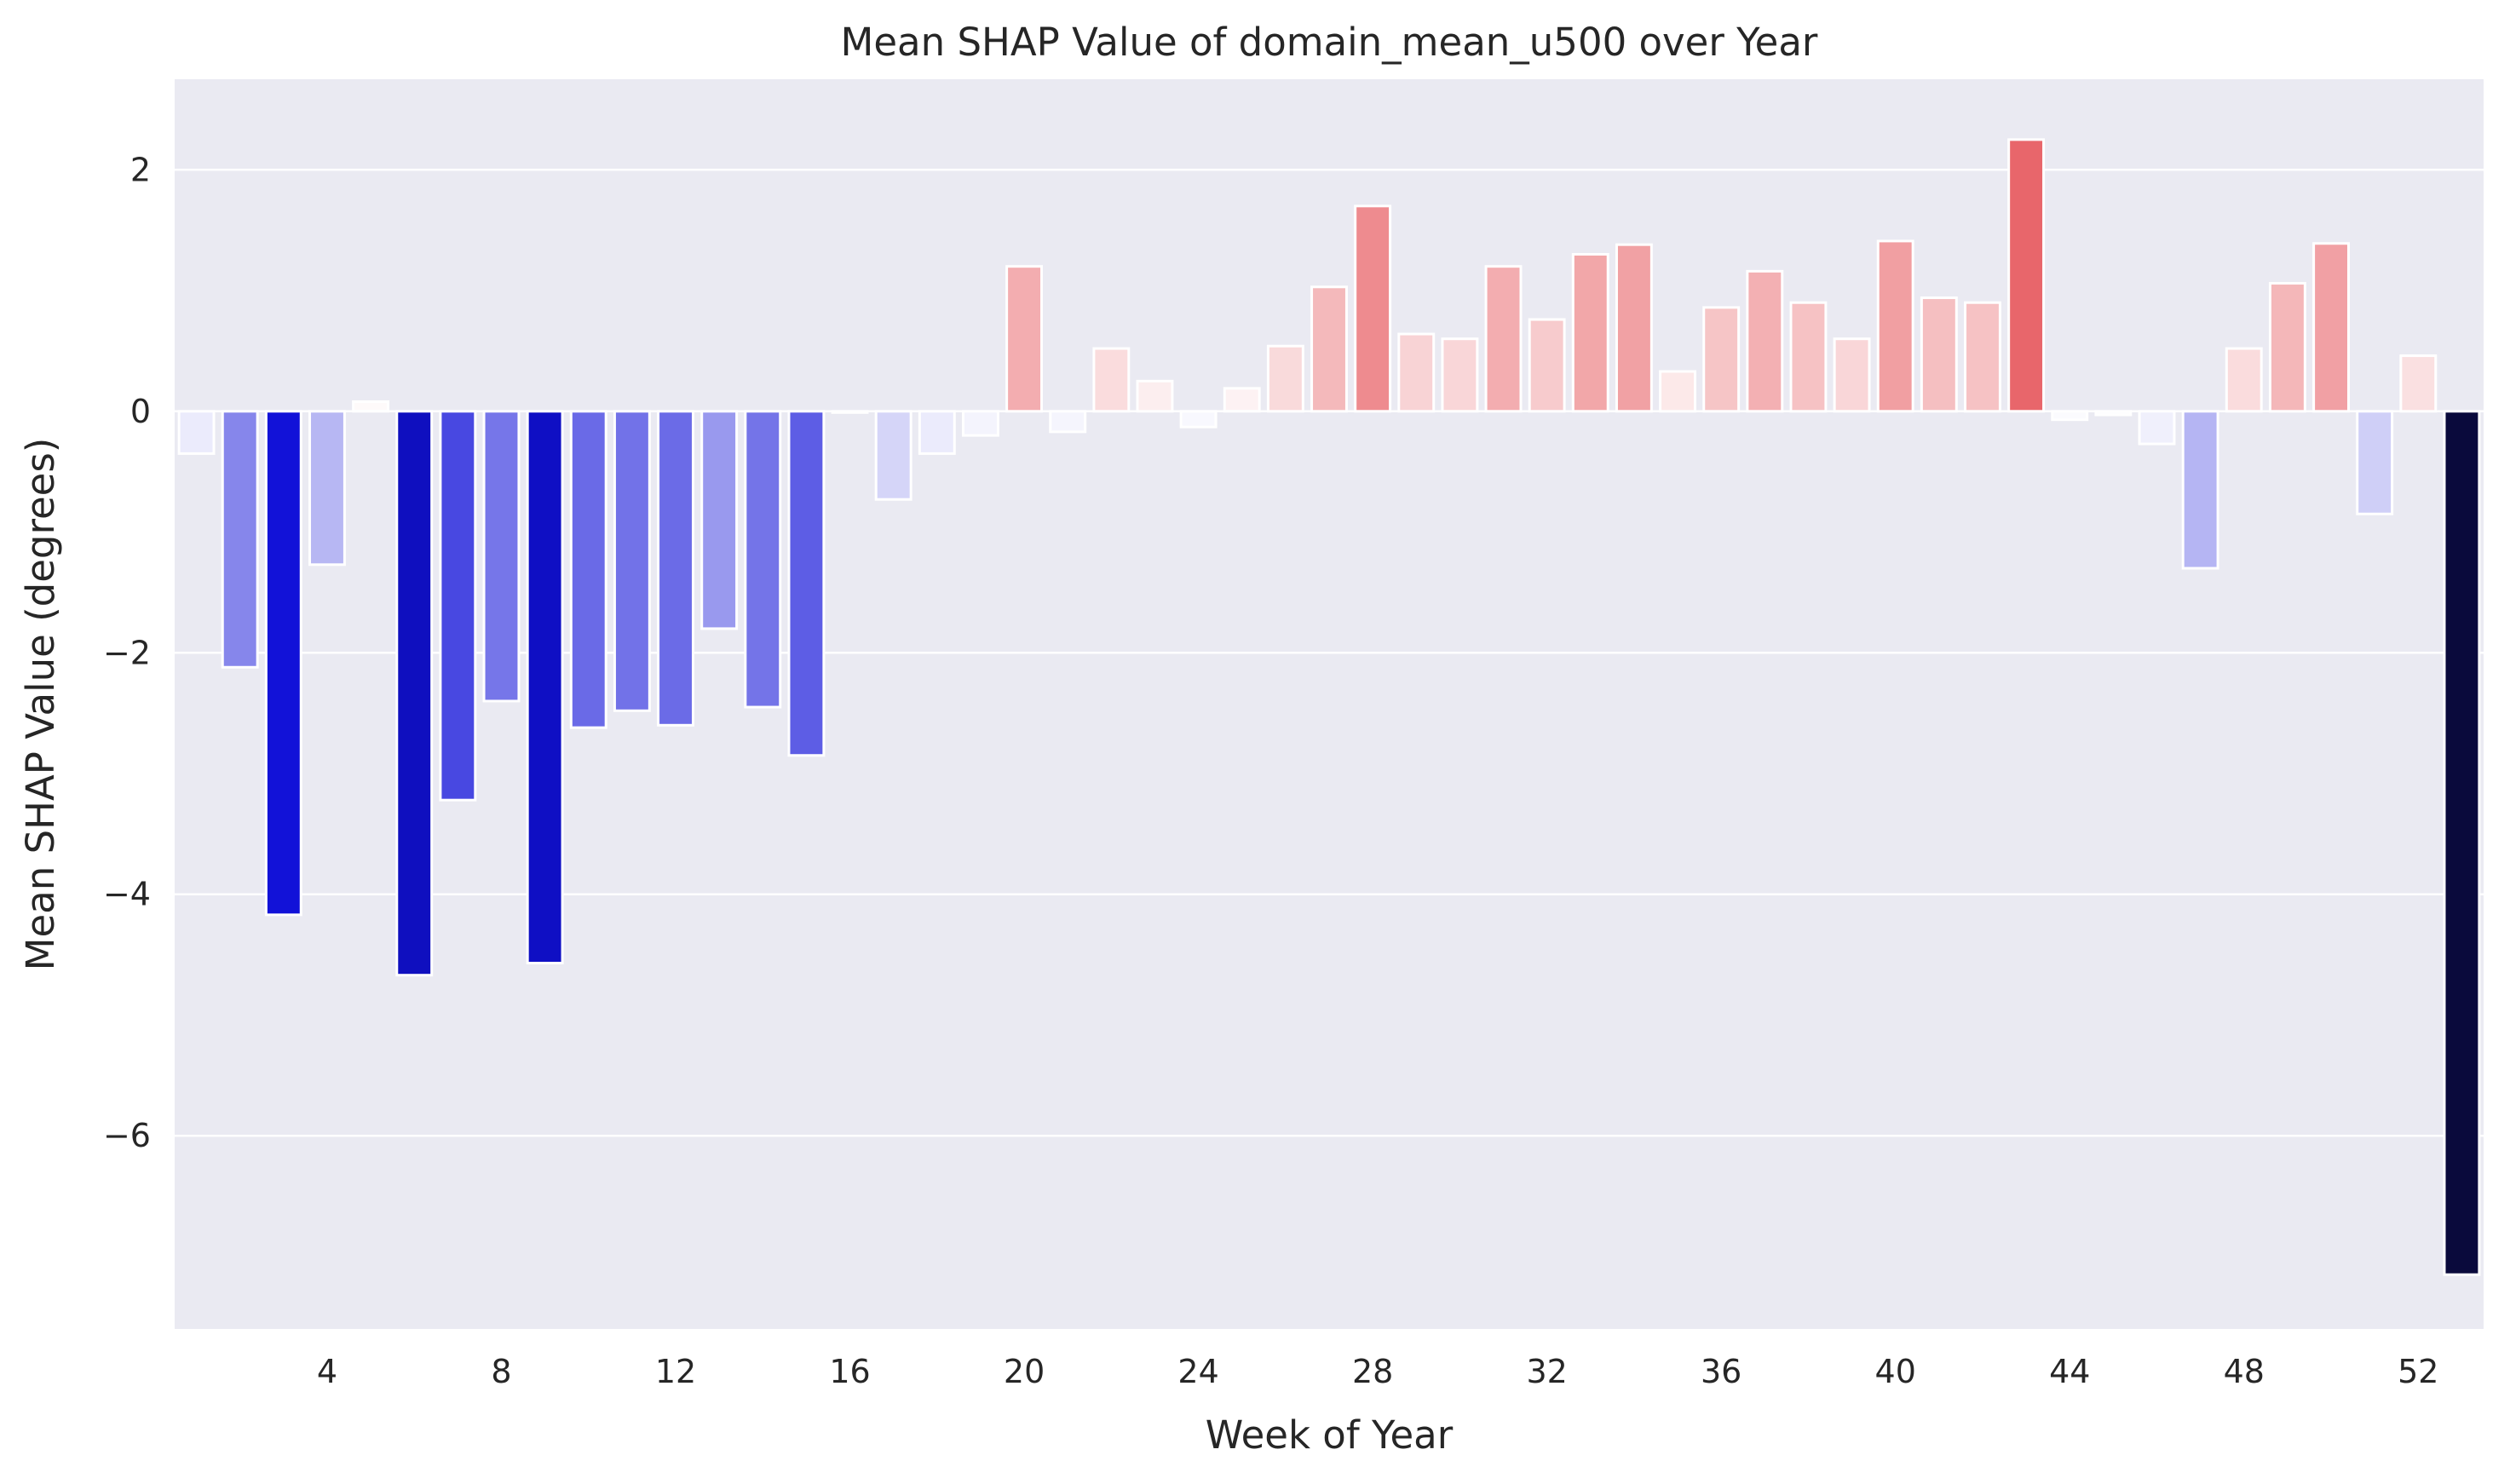  I want to click on y-tick-label: −6, so click(127, 1135).